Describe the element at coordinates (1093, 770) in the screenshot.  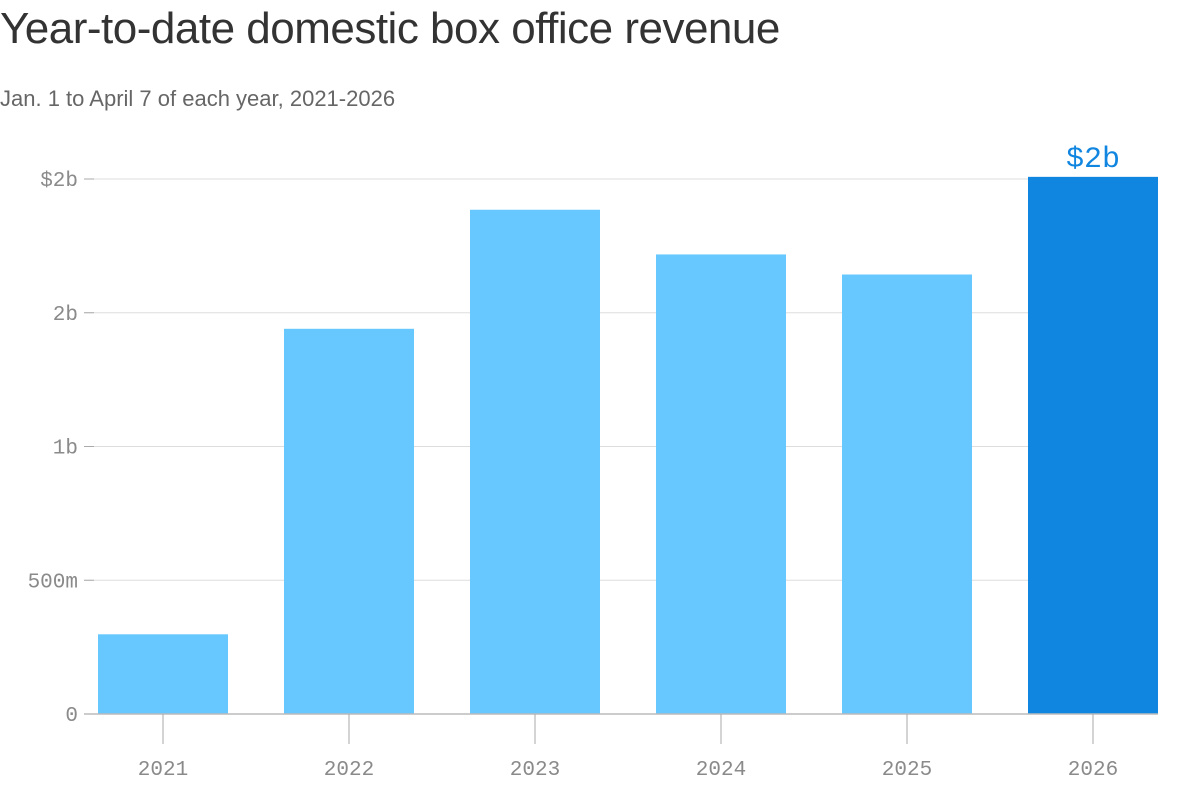
I see `x-tick-label: 2026` at that location.